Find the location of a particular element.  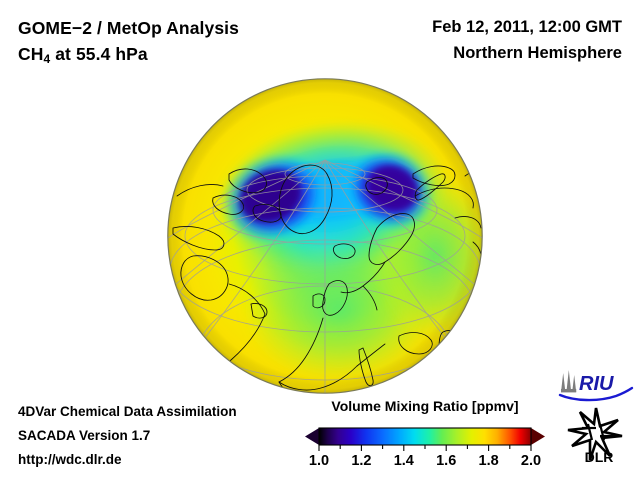

species-formula-subscript: 4 is located at coordinates (47, 59).